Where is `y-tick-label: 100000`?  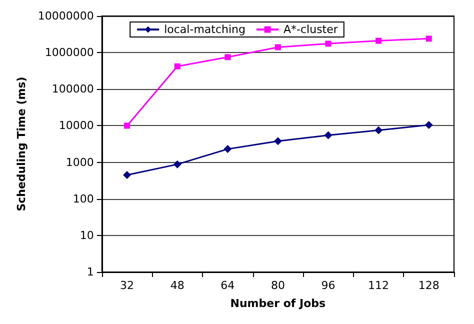 y-tick-label: 100000 is located at coordinates (73, 89).